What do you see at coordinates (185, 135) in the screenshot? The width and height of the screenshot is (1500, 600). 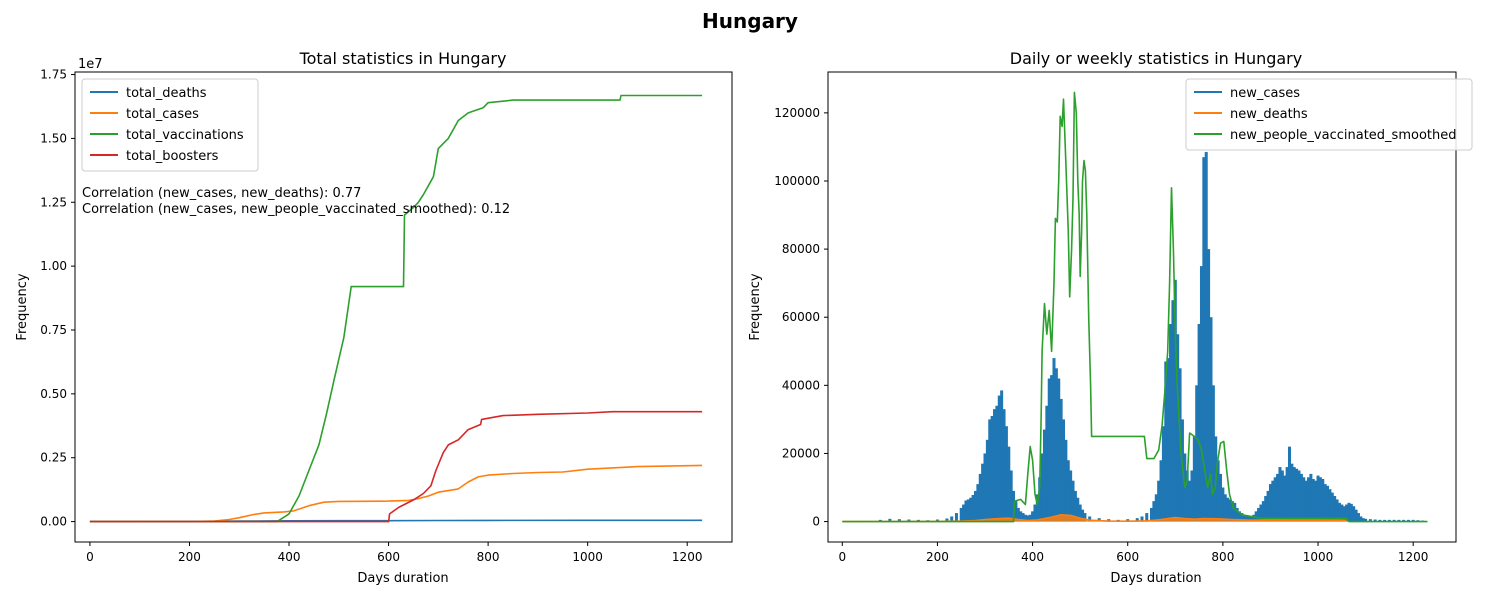 I see `legend-label-total_vaccinations: total_vaccinations` at bounding box center [185, 135].